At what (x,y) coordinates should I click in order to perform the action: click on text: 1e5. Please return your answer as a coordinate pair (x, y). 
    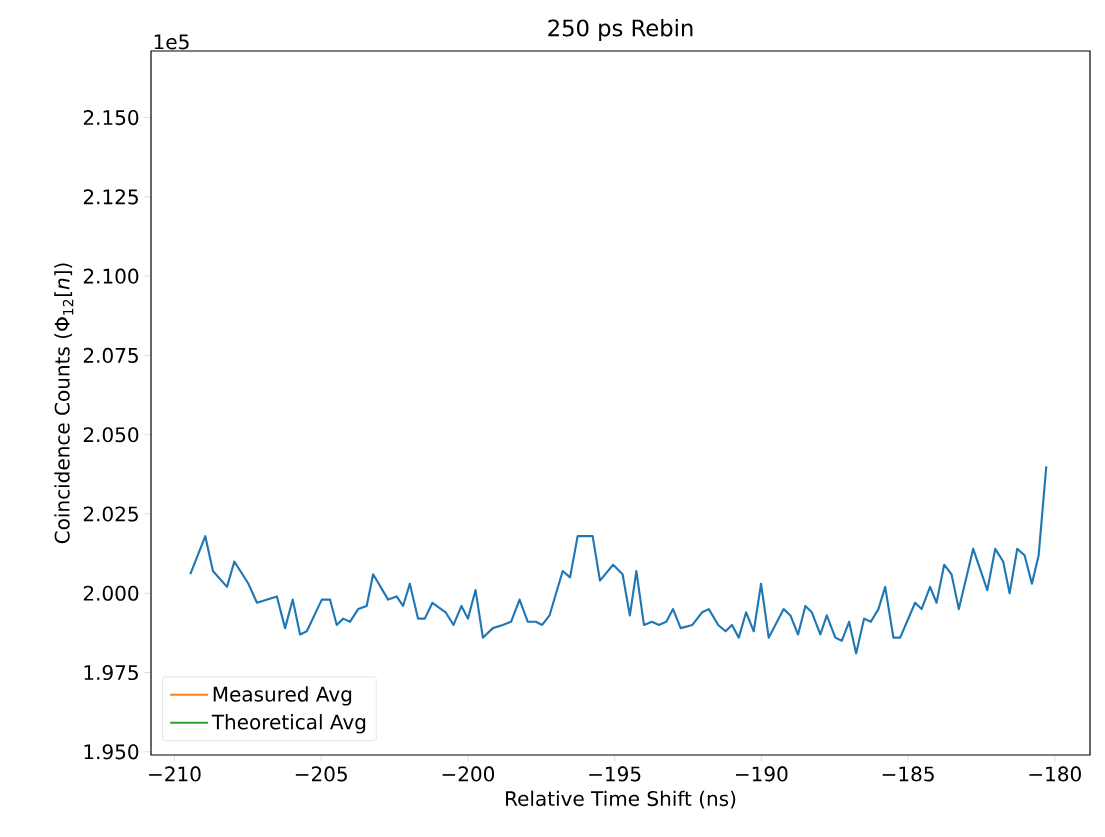
    Looking at the image, I should click on (171, 42).